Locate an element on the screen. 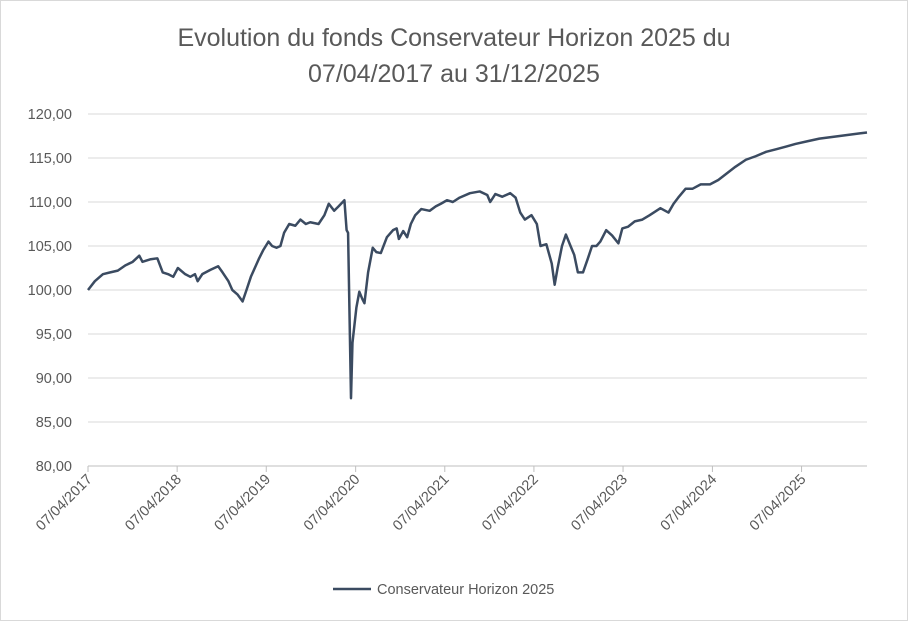 This screenshot has height=621, width=908. legend-label: Conservateur Horizon 2025 is located at coordinates (465, 590).